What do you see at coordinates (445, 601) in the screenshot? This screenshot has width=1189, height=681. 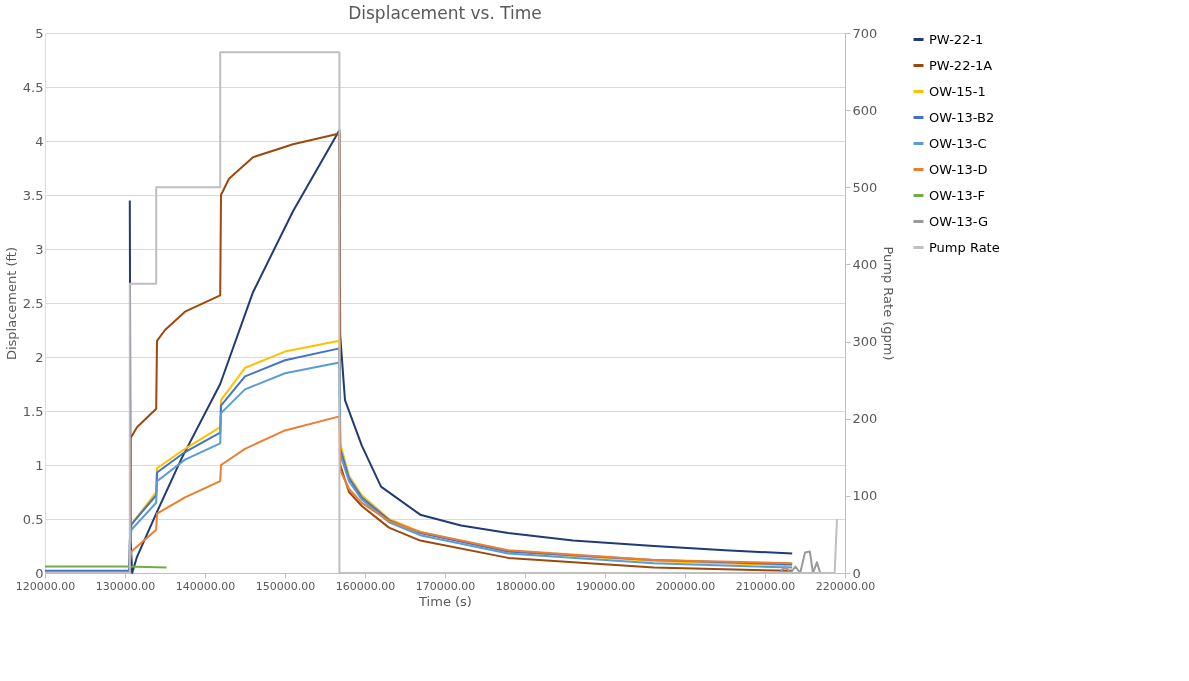 I see `x-axis-title: Time (s)` at bounding box center [445, 601].